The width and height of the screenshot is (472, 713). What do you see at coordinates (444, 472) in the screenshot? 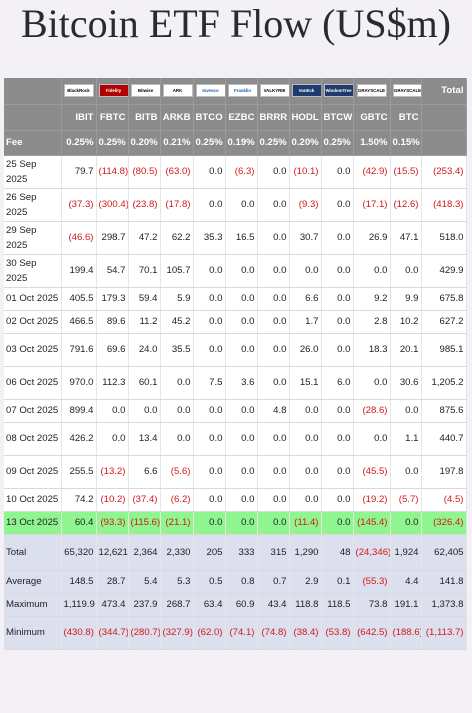
I see `flow-cell: 197.8` at bounding box center [444, 472].